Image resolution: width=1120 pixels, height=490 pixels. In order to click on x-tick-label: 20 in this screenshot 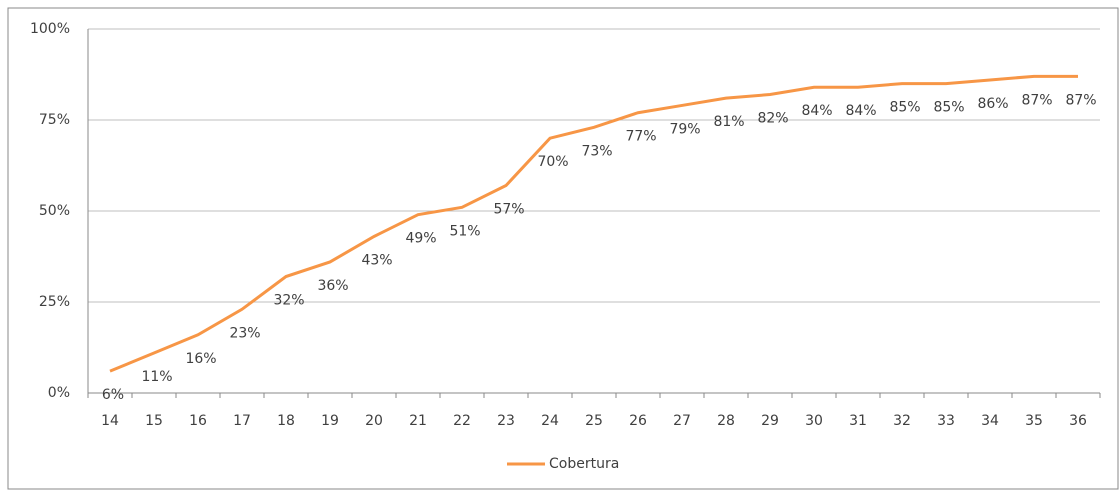, I will do `click(374, 421)`.